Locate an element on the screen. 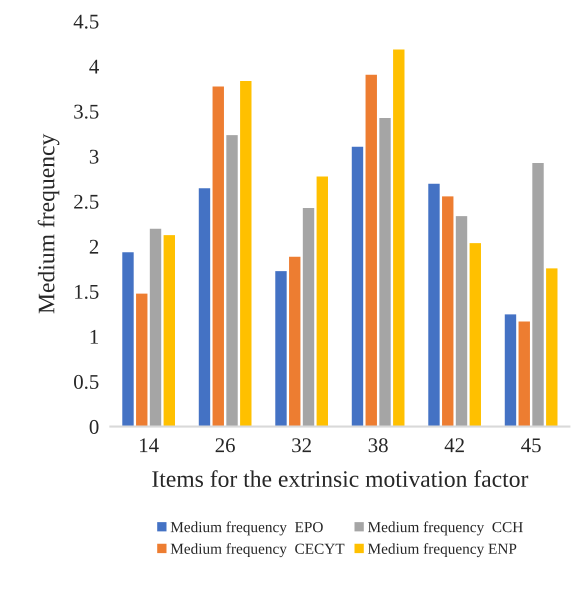  y-tick-label: 4.5 is located at coordinates (86, 21).